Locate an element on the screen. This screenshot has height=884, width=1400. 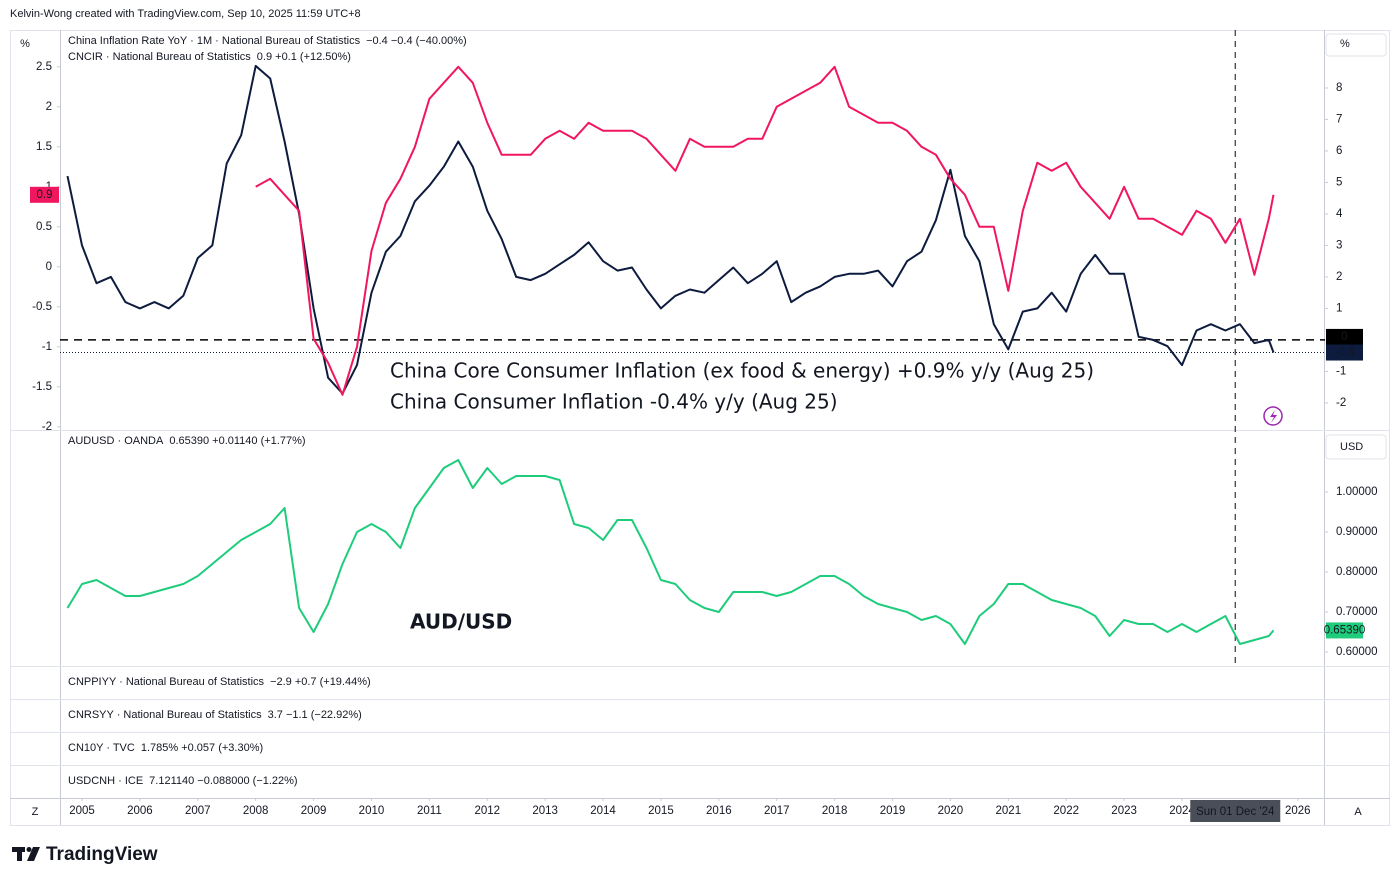
alert-icon is located at coordinates (1273, 416).